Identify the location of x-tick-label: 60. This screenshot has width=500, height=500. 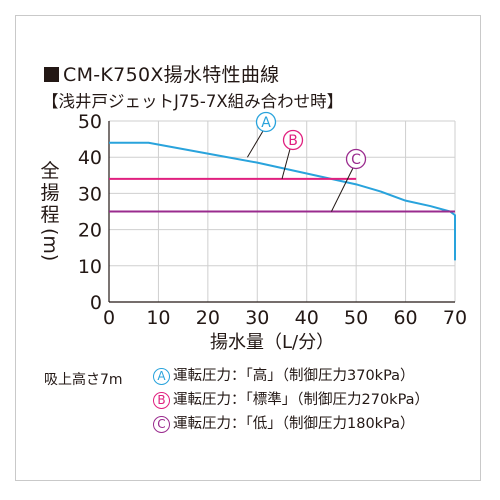
(405, 318).